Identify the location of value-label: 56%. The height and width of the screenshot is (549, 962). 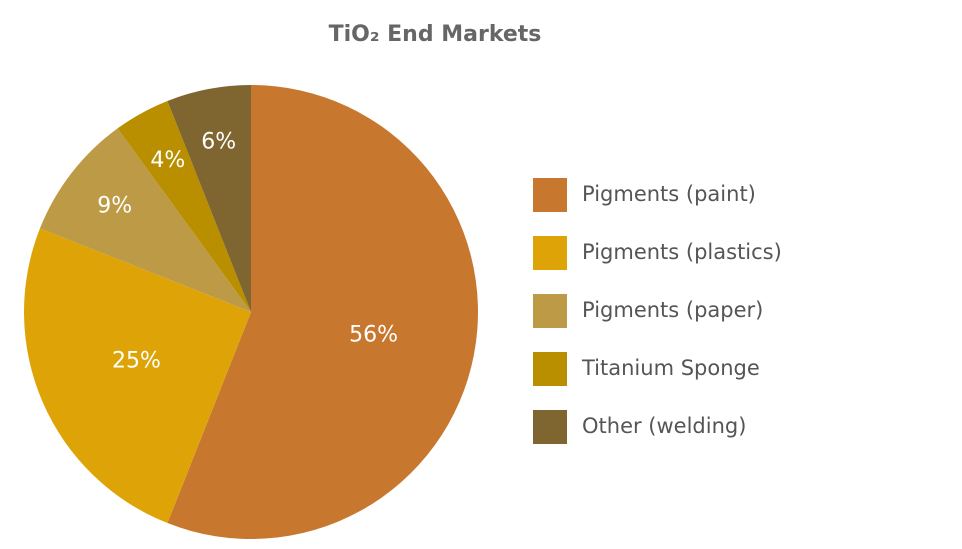
(373, 334).